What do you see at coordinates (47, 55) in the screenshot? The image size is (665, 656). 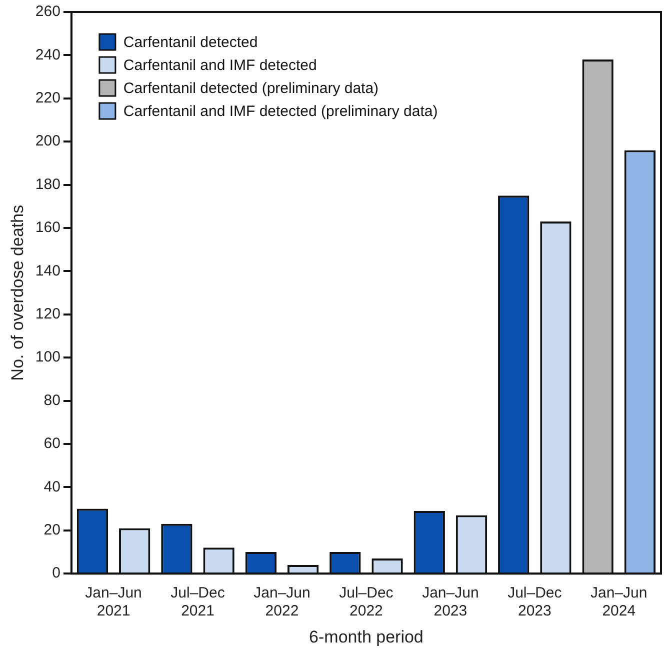 I see `y-tick-label: 240` at bounding box center [47, 55].